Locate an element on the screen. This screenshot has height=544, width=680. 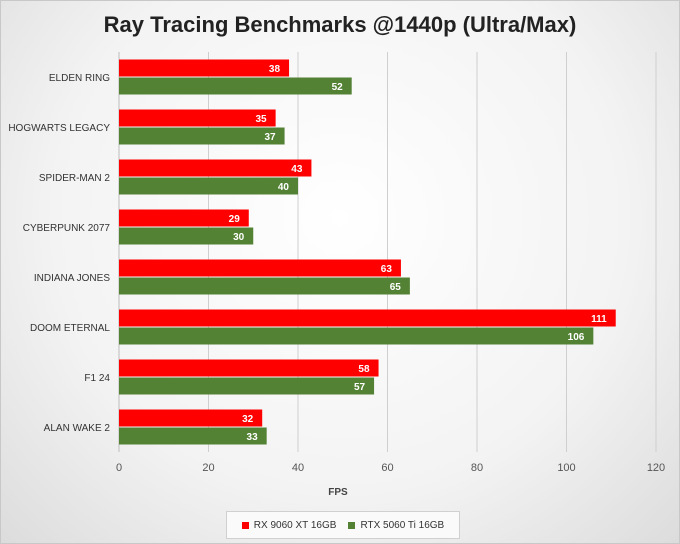
x-axis-title: FPS is located at coordinates (338, 492).